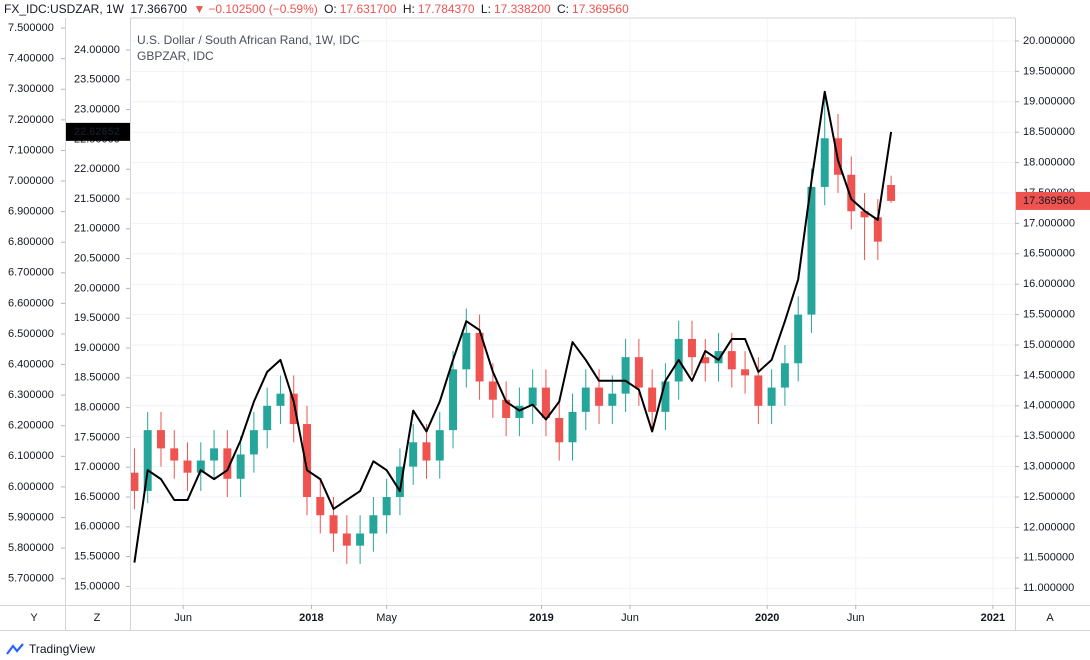  What do you see at coordinates (386, 618) in the screenshot?
I see `x-tick-label: May` at bounding box center [386, 618].